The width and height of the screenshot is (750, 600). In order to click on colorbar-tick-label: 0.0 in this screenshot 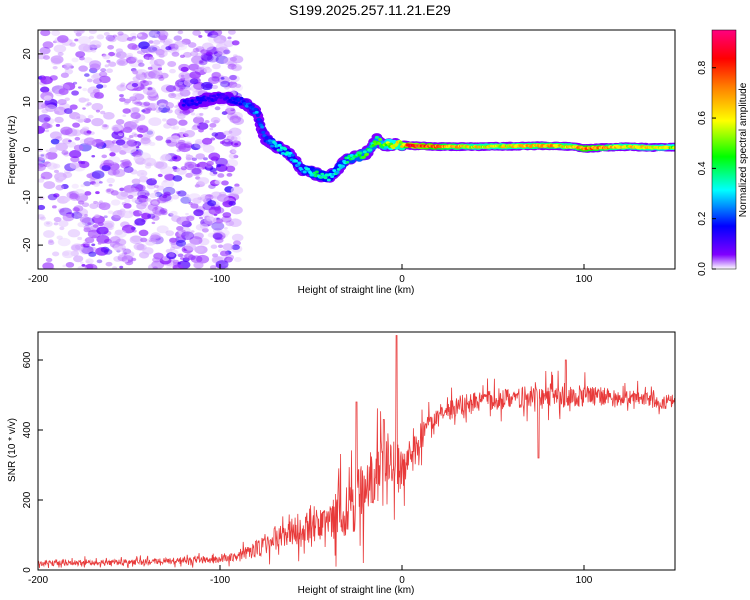, I will do `click(702, 269)`.